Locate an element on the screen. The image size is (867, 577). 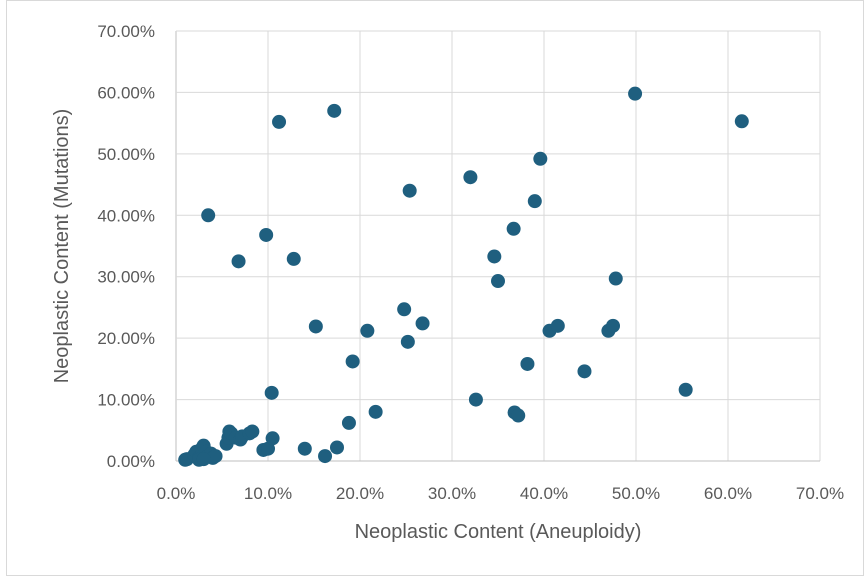
y-tick-label: 60.00% is located at coordinates (126, 92).